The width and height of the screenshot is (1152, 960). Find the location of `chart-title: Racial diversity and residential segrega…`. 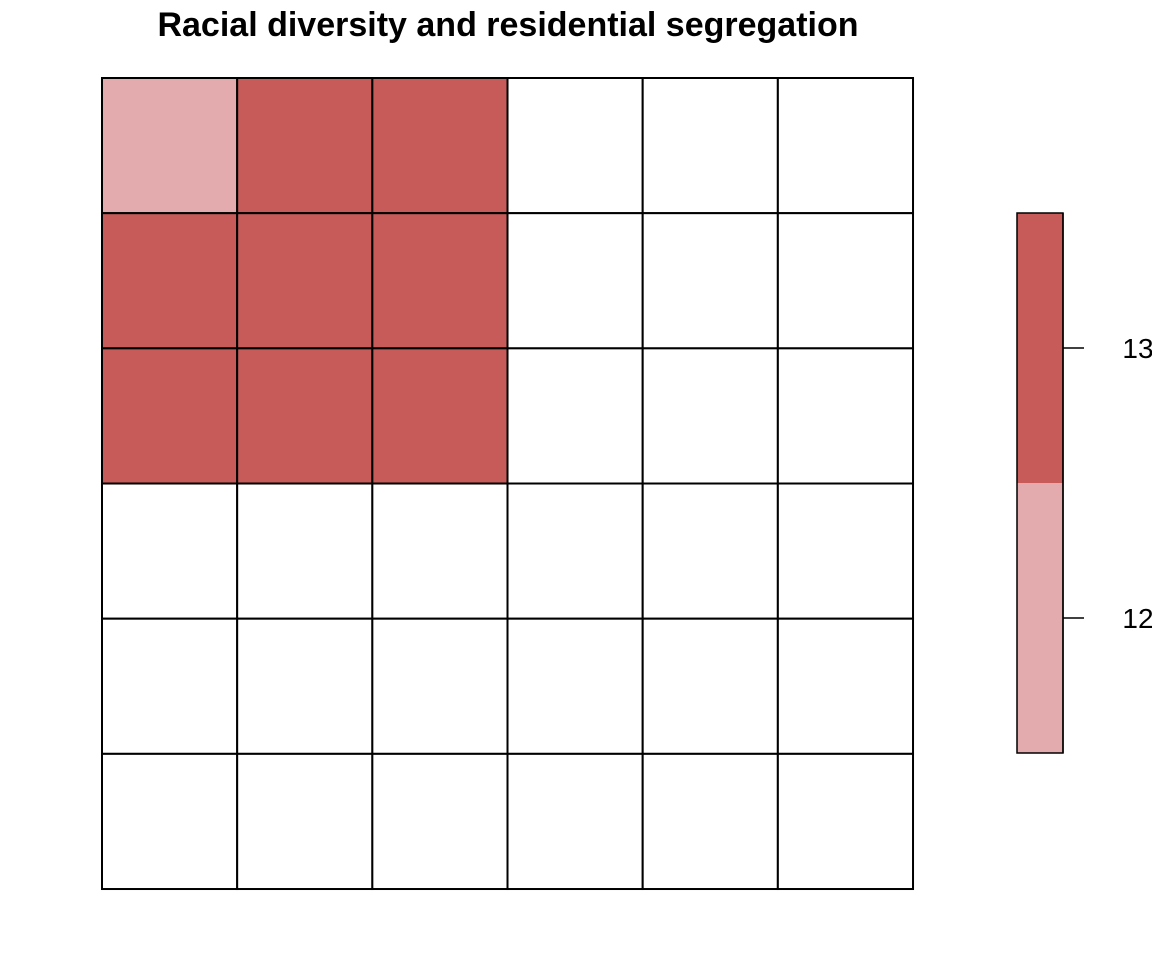

chart-title: Racial diversity and residential segrega… is located at coordinates (507, 25).